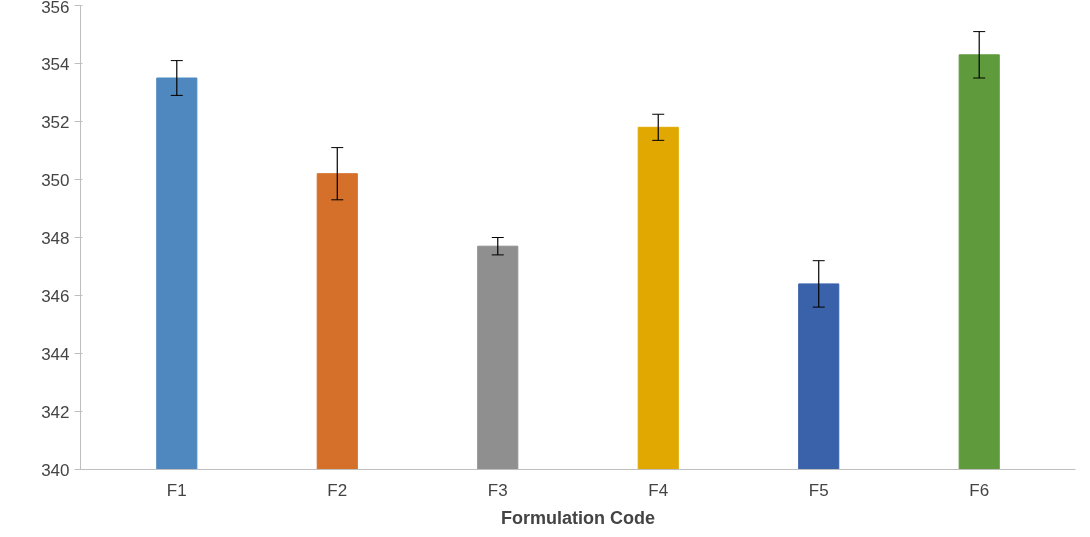 The width and height of the screenshot is (1090, 537). I want to click on y-tick-label: 346, so click(55, 296).